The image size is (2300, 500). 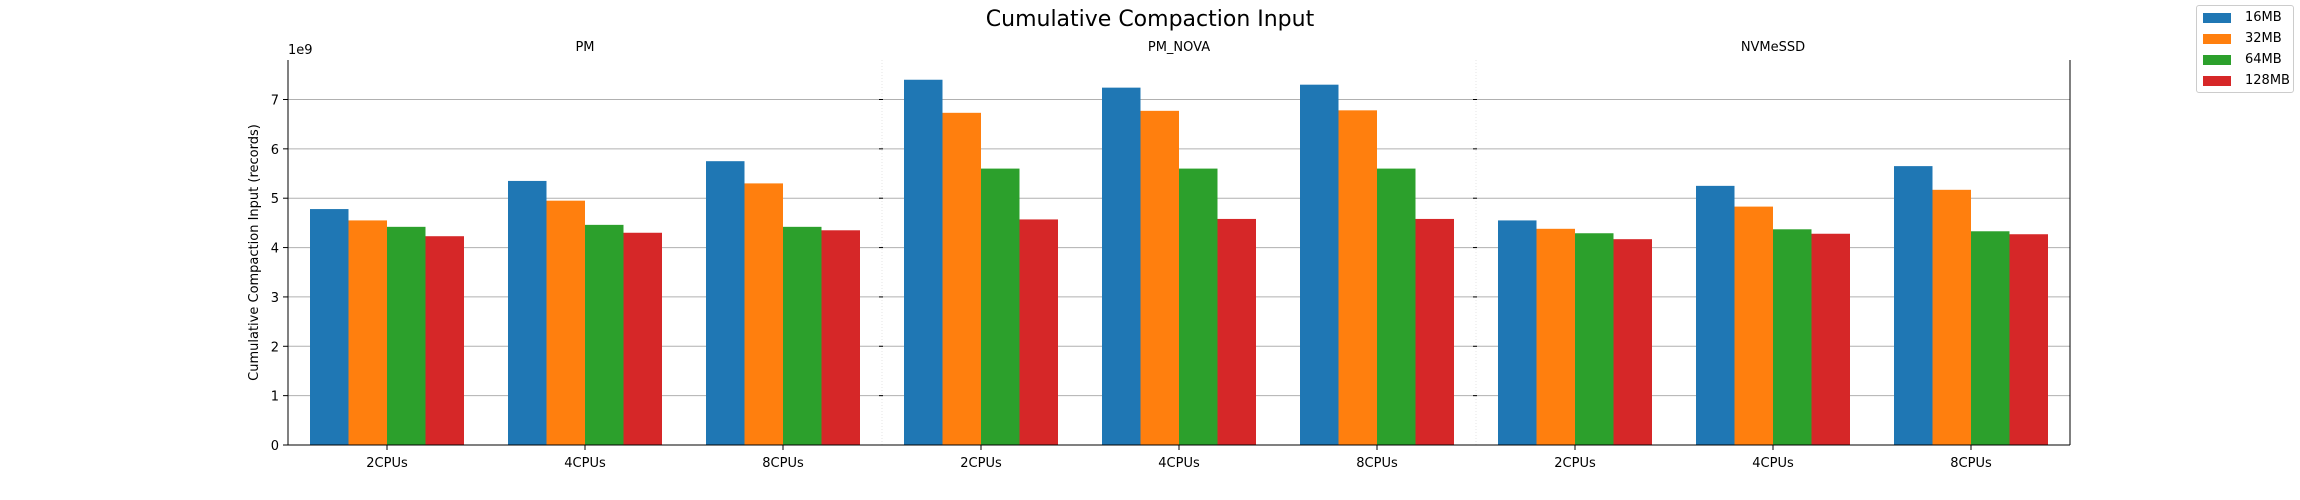 What do you see at coordinates (444, 340) in the screenshot?
I see `bar-pm-2cpus-128mb` at bounding box center [444, 340].